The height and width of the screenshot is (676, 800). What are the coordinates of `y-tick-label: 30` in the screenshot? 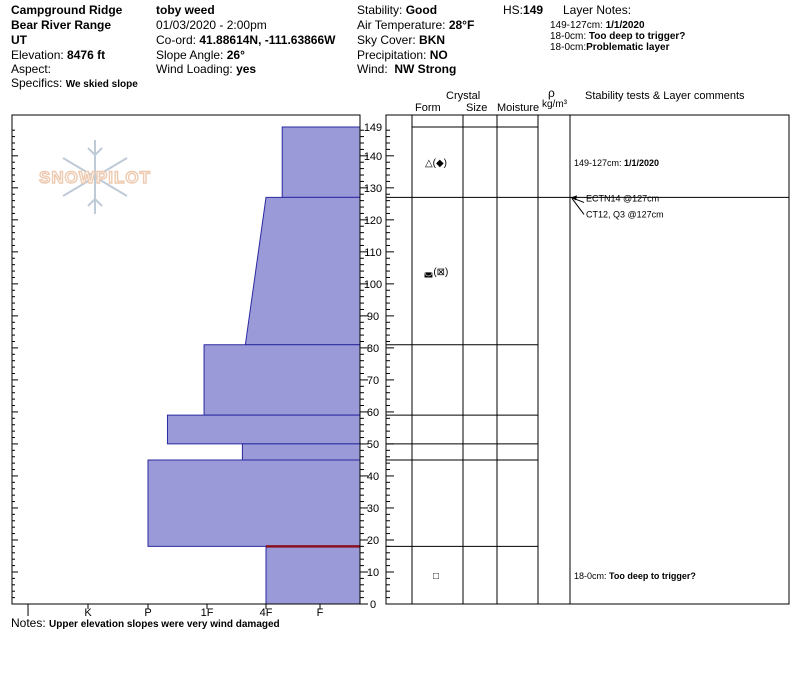 It's located at (373, 509).